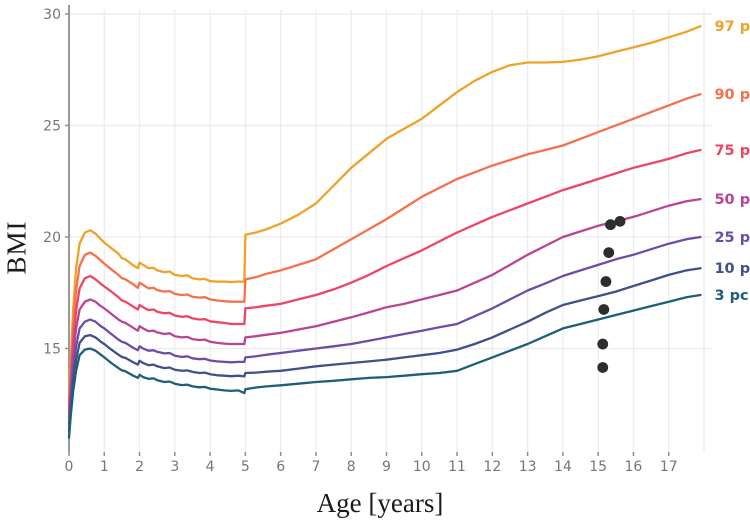 This screenshot has height=532, width=750. What do you see at coordinates (634, 467) in the screenshot?
I see `x-tick-label: 16` at bounding box center [634, 467].